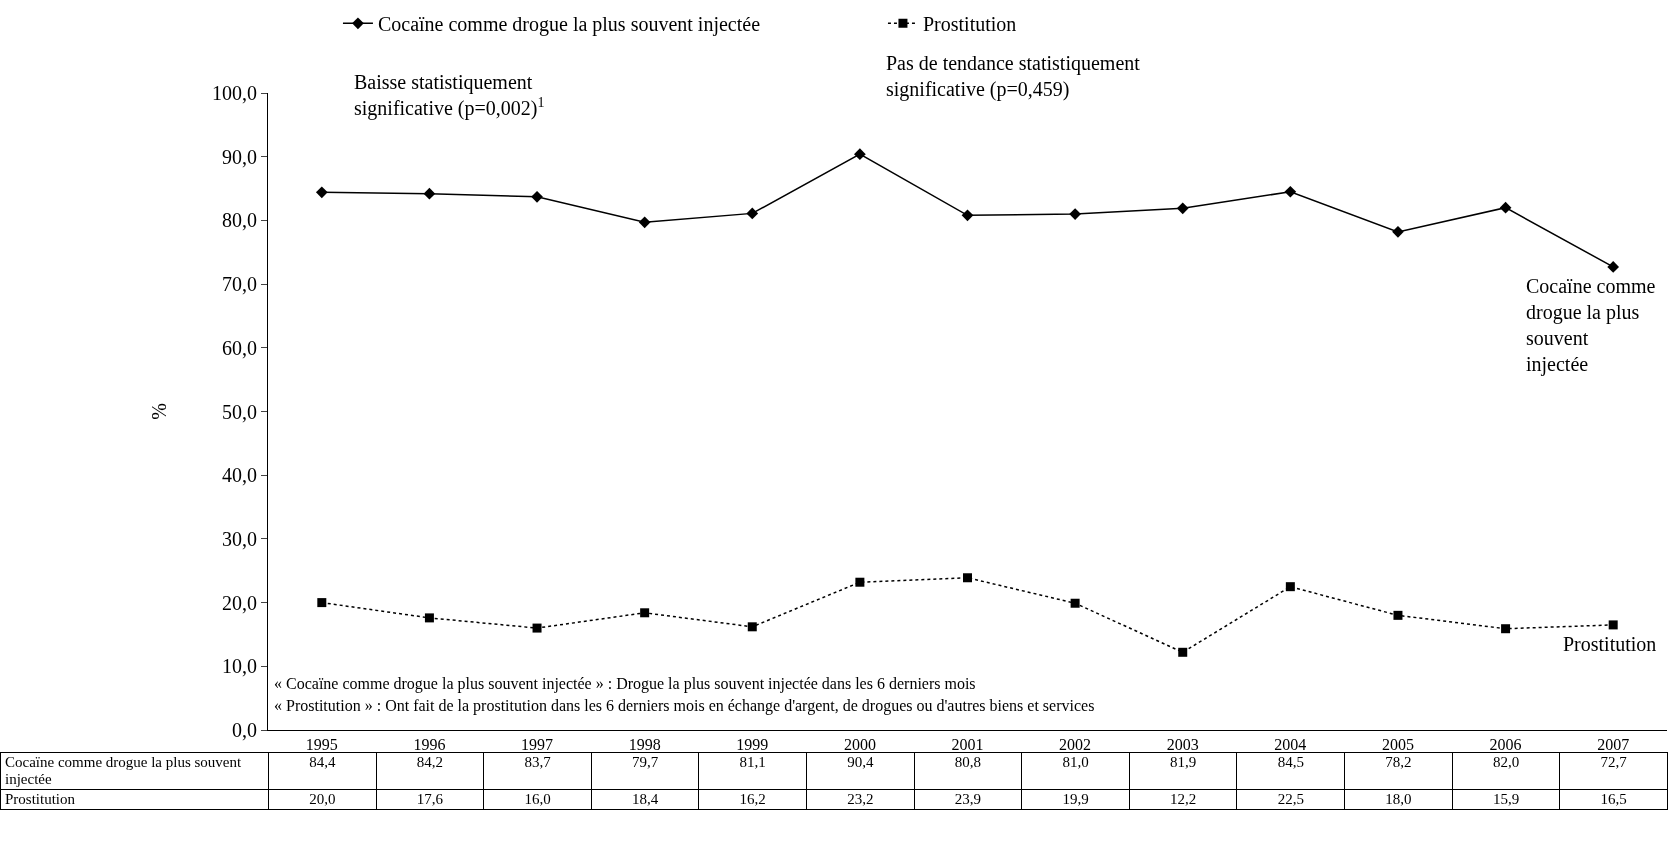  What do you see at coordinates (569, 25) in the screenshot?
I see `legend-label: Cocaïne comme drogue la plus souvent injectée` at bounding box center [569, 25].